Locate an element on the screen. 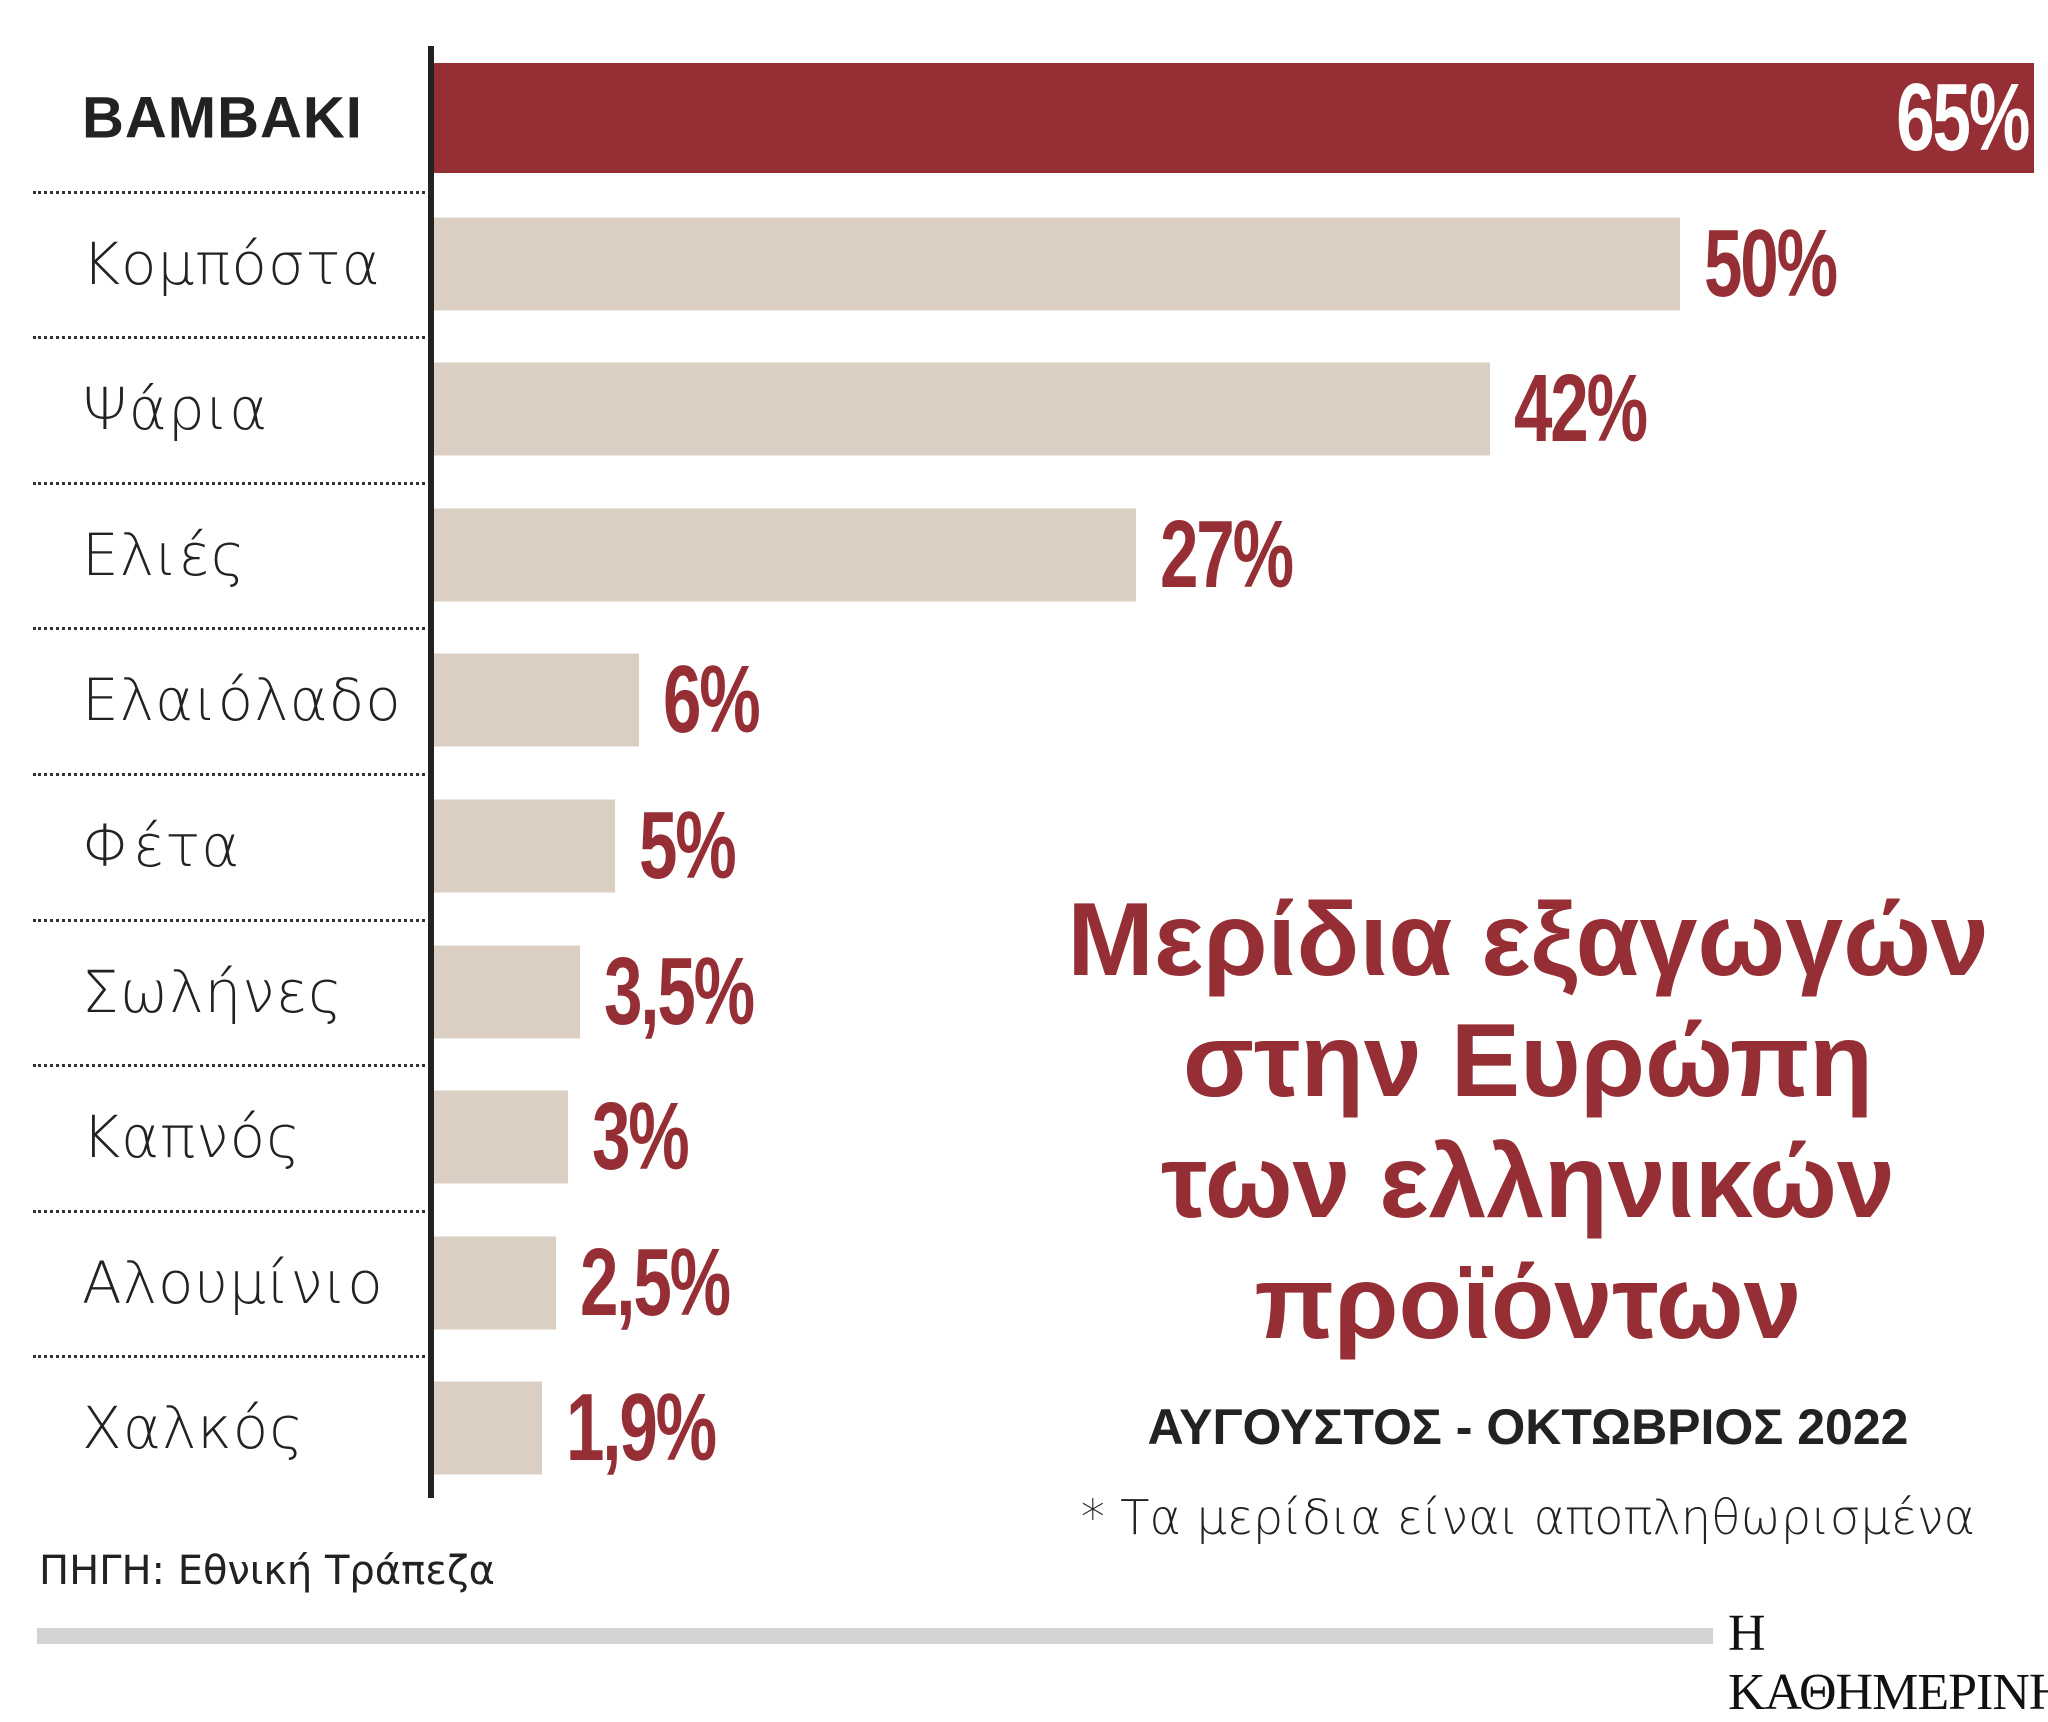 The image size is (2048, 1722). bar-row: ΒΑΜΒΑΚΙ 65% is located at coordinates (1024, 118).